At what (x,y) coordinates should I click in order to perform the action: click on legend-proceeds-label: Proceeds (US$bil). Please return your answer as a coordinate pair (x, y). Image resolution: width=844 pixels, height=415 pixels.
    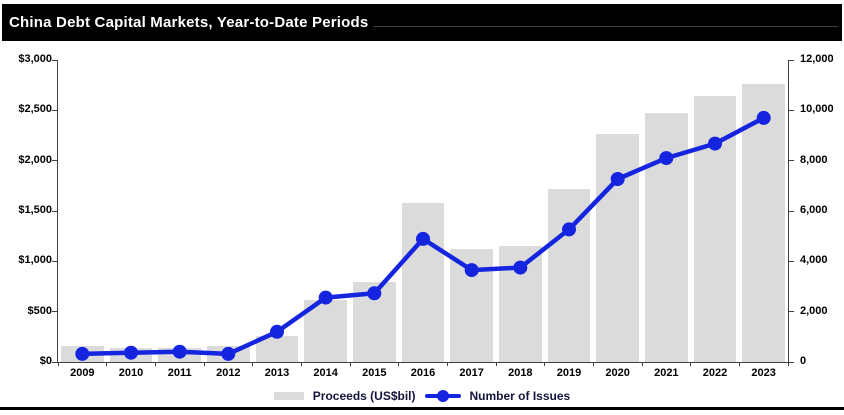
    Looking at the image, I should click on (364, 396).